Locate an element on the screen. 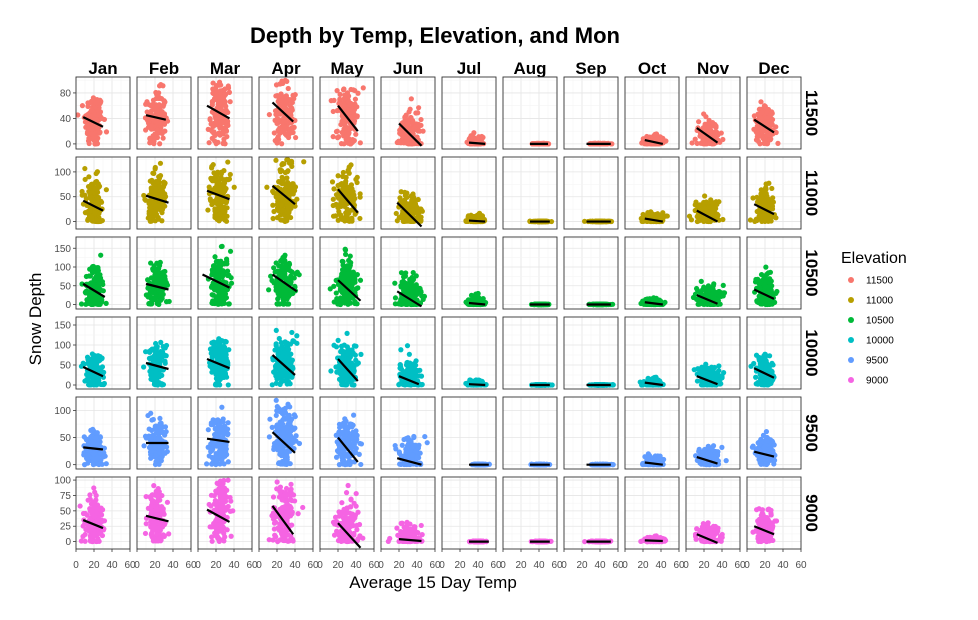 The height and width of the screenshot is (620, 978). column-strip-label: Mar is located at coordinates (225, 68).